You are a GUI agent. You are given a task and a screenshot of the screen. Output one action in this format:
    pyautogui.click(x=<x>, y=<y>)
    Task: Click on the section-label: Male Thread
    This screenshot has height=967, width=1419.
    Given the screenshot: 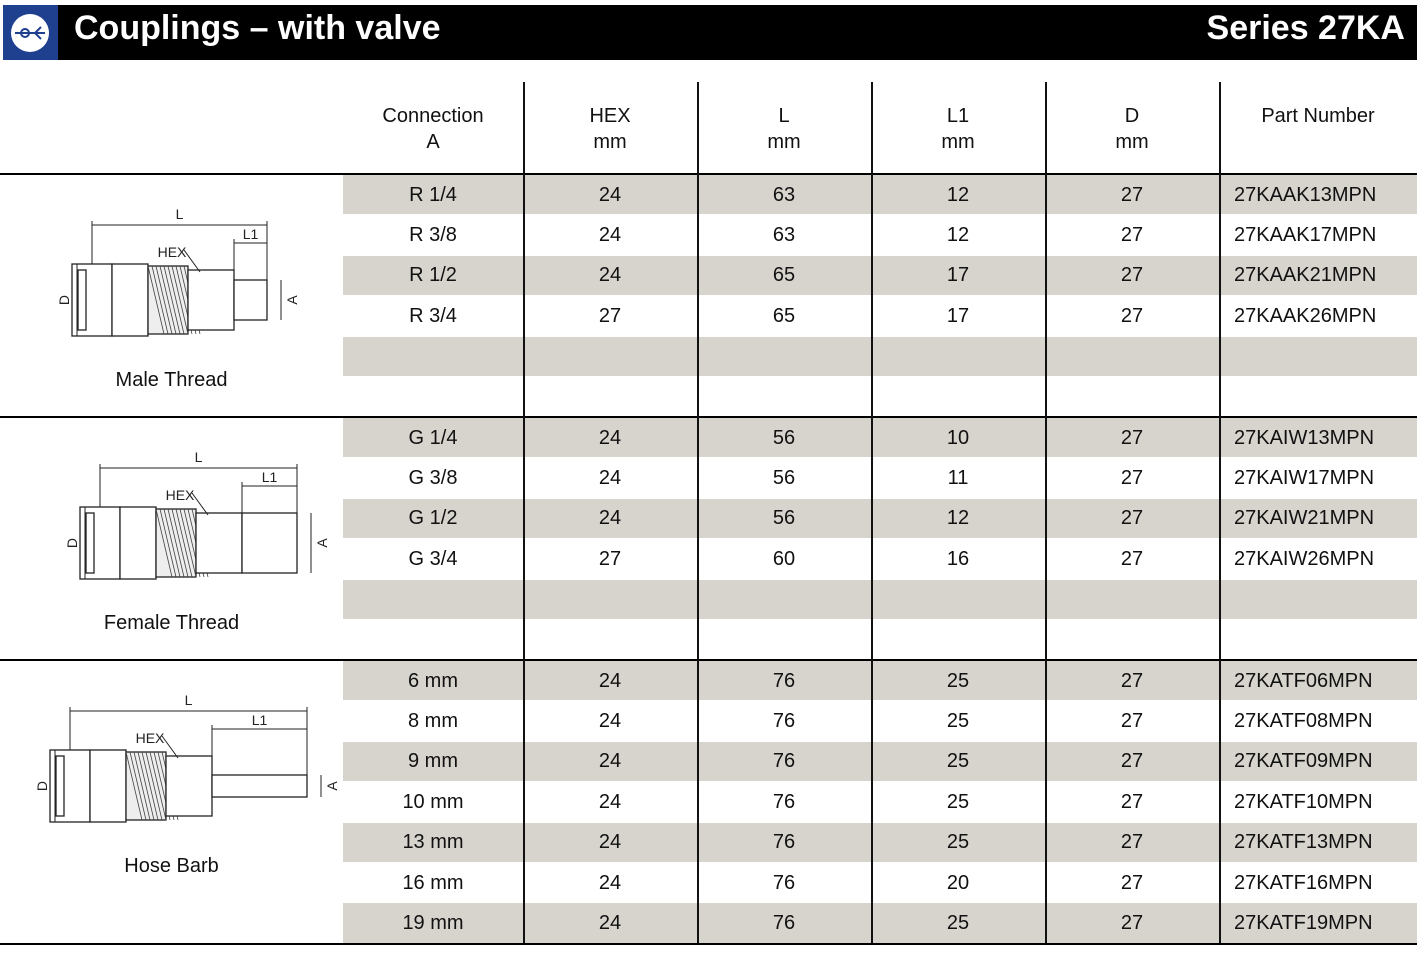 What is the action you would take?
    pyautogui.click(x=171, y=379)
    